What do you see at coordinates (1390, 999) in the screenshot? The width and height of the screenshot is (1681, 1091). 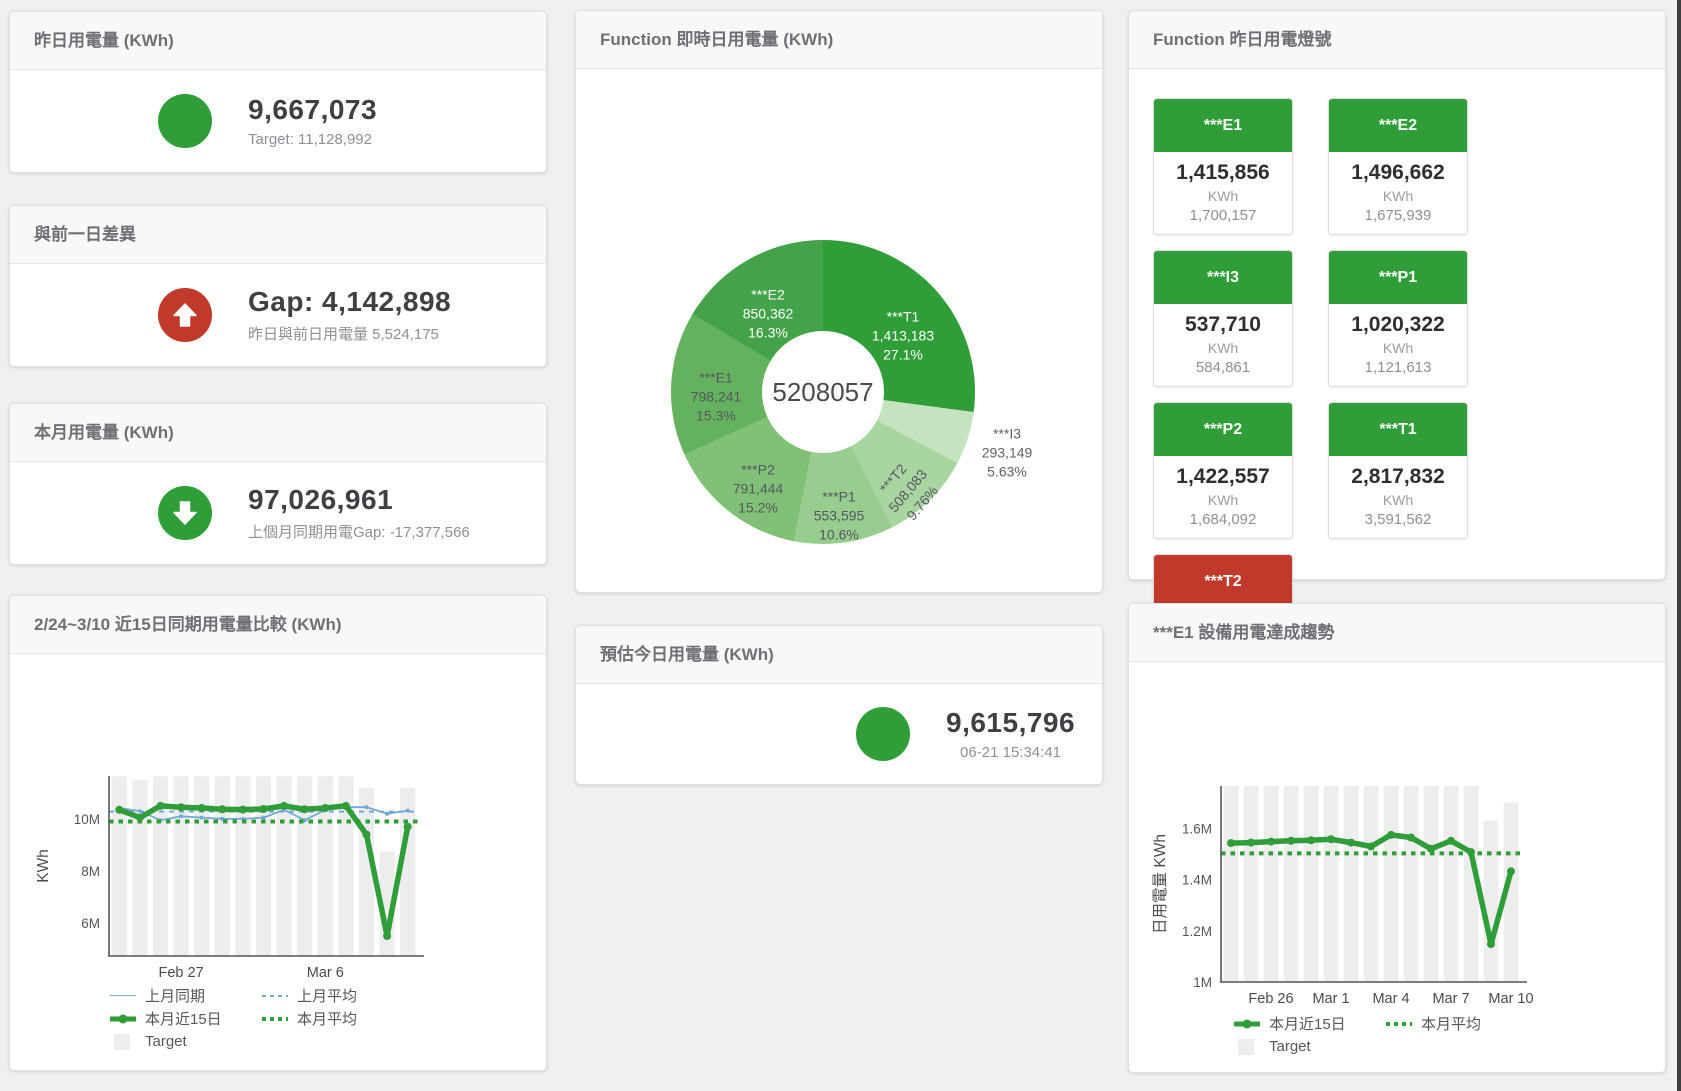 I see `x-tick-label: Mar 4` at bounding box center [1390, 999].